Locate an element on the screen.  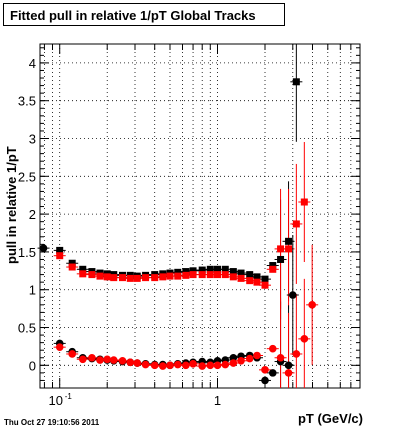
timestamp: Thu Oct 27 19:10:56 2011 is located at coordinates (52, 422).